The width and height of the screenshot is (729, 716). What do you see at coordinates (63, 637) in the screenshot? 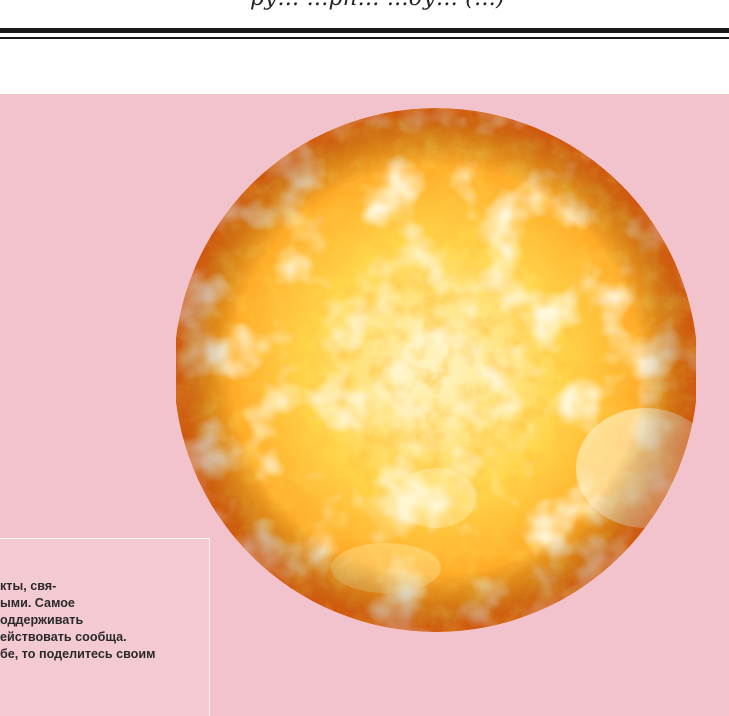
I see `article-line: ействовать сообща.` at bounding box center [63, 637].